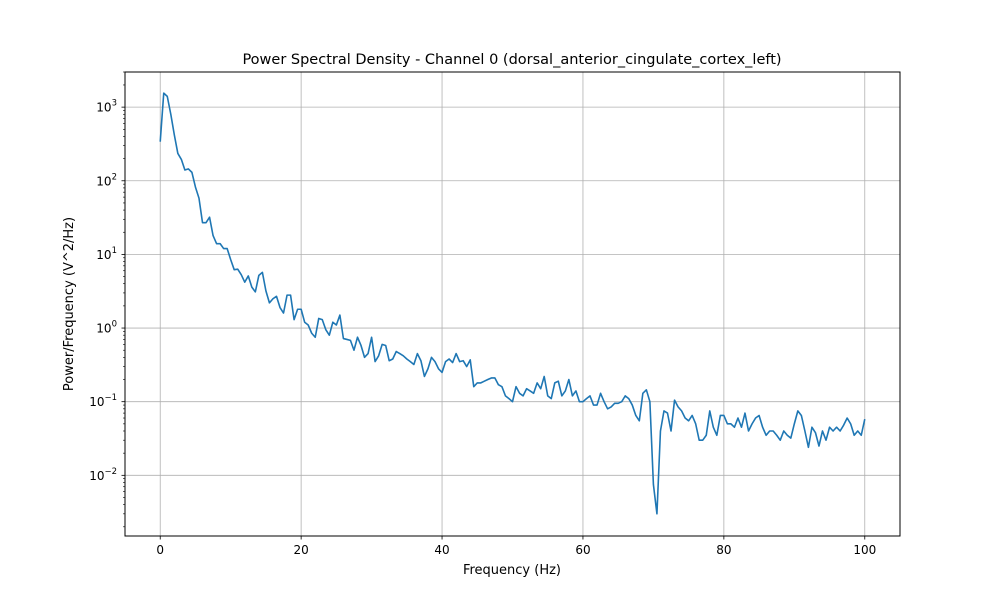  What do you see at coordinates (582, 550) in the screenshot?
I see `x-tick-label: 60` at bounding box center [582, 550].